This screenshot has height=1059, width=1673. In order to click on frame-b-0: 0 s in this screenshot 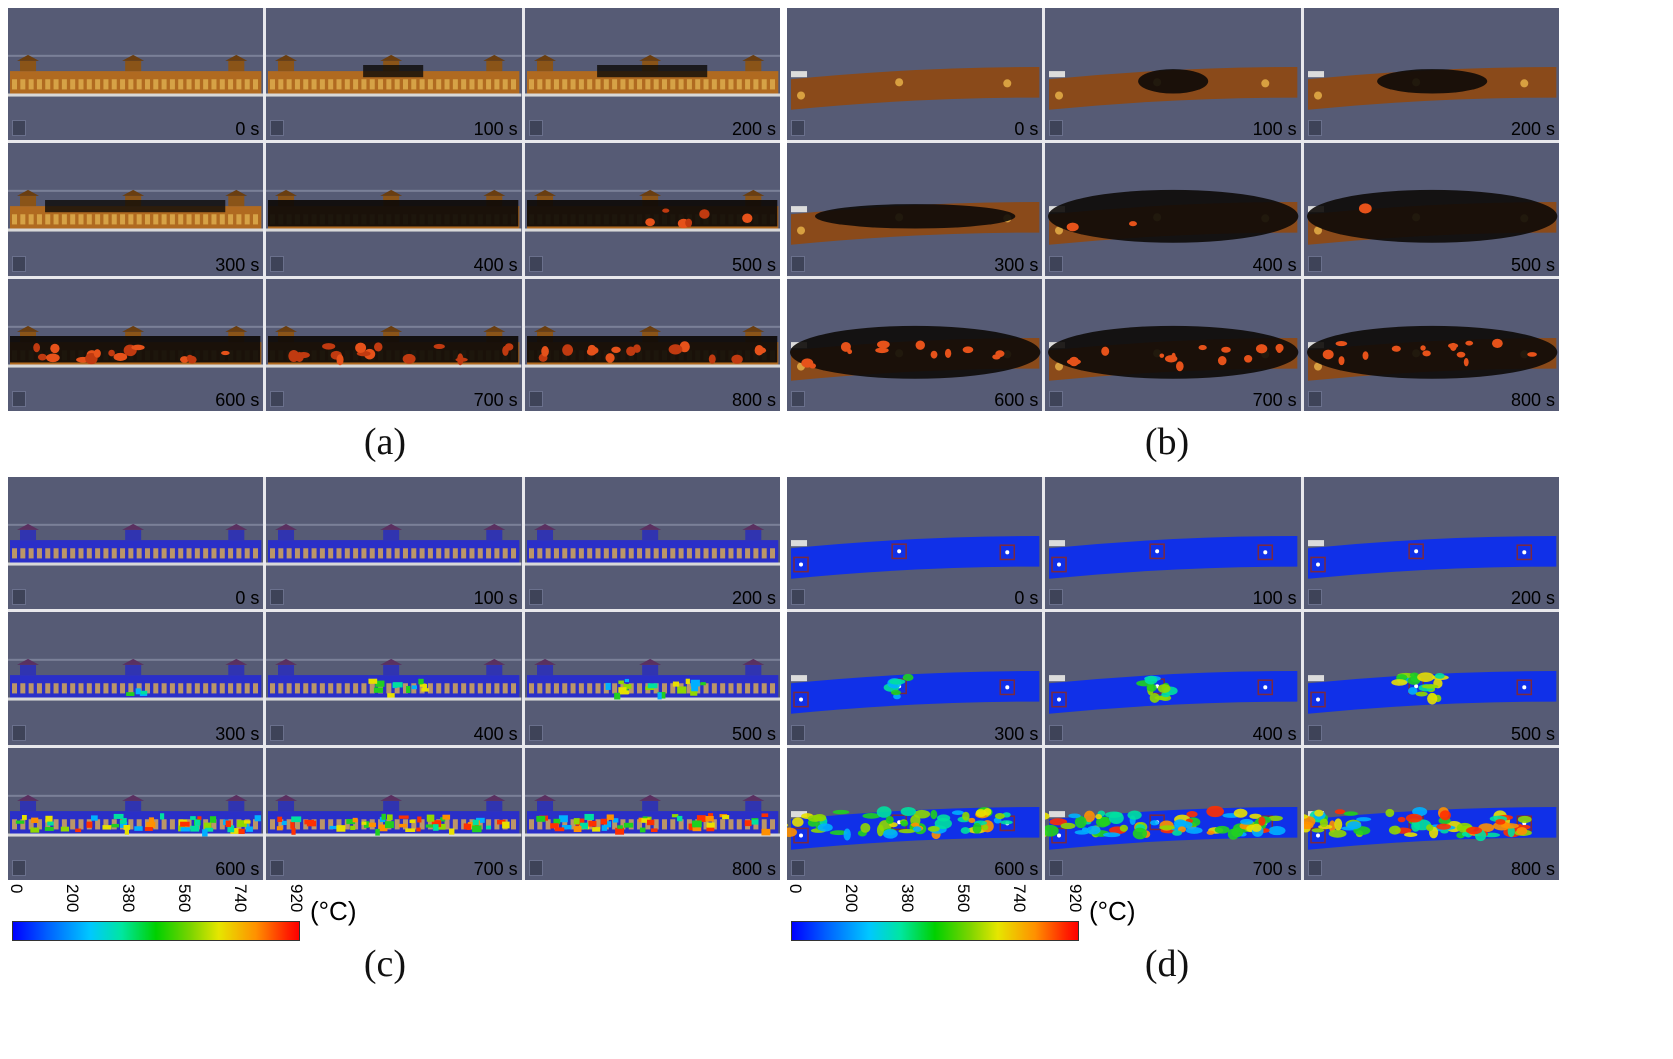, I will do `click(915, 74)`.